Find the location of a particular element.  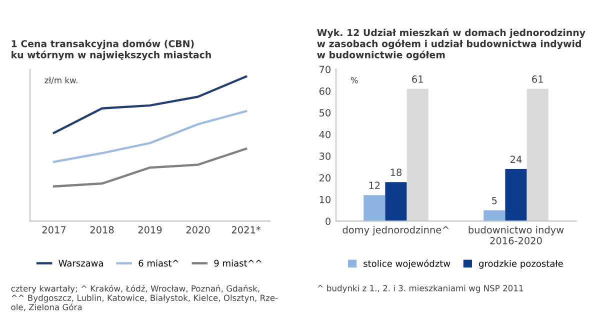

y-tick-label: 60 is located at coordinates (324, 91).